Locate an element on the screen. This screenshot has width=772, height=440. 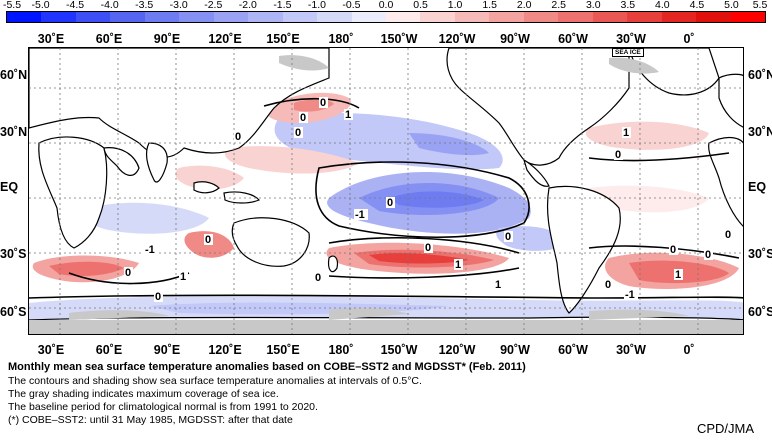
colorbar-tick-label: 5.5 is located at coordinates (760, 5).